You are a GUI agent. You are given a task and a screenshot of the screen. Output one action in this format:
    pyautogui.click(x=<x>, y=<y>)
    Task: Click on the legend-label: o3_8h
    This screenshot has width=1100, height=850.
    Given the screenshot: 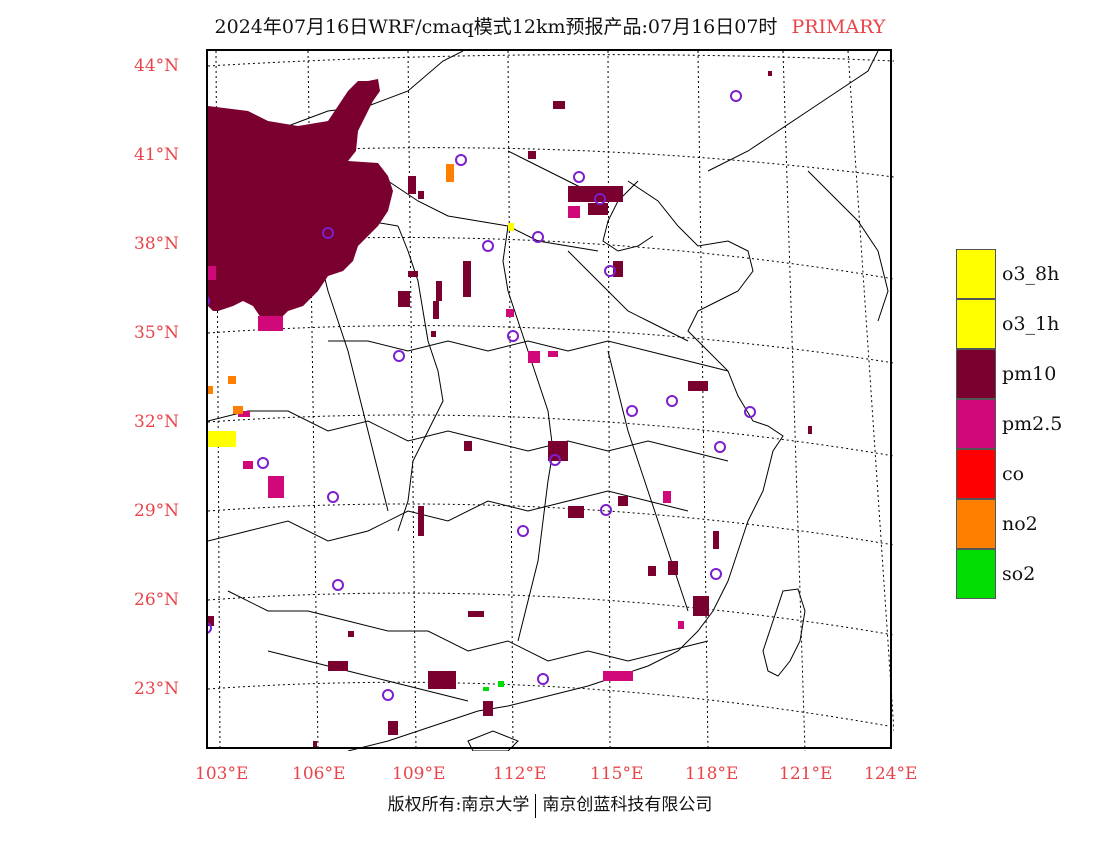 What is the action you would take?
    pyautogui.click(x=1031, y=274)
    